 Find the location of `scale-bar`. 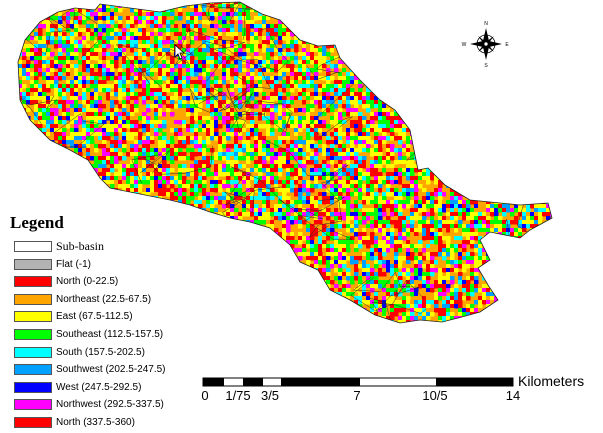

scale-bar is located at coordinates (358, 382).